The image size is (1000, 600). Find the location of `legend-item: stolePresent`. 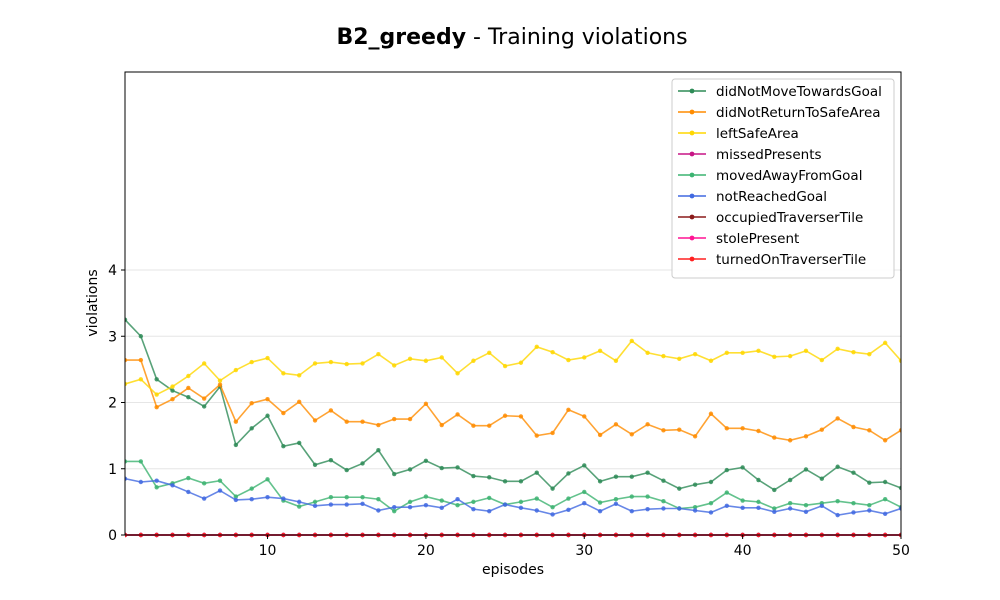

legend-item: stolePresent is located at coordinates (738, 239).